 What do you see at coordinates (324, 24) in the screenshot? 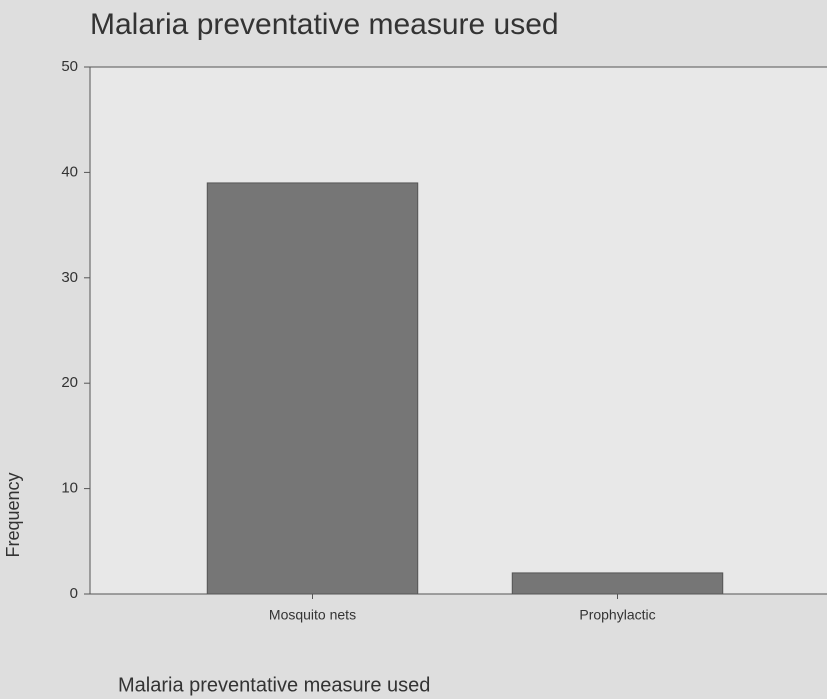
I see `chart-title: Malaria preventative measure used` at bounding box center [324, 24].